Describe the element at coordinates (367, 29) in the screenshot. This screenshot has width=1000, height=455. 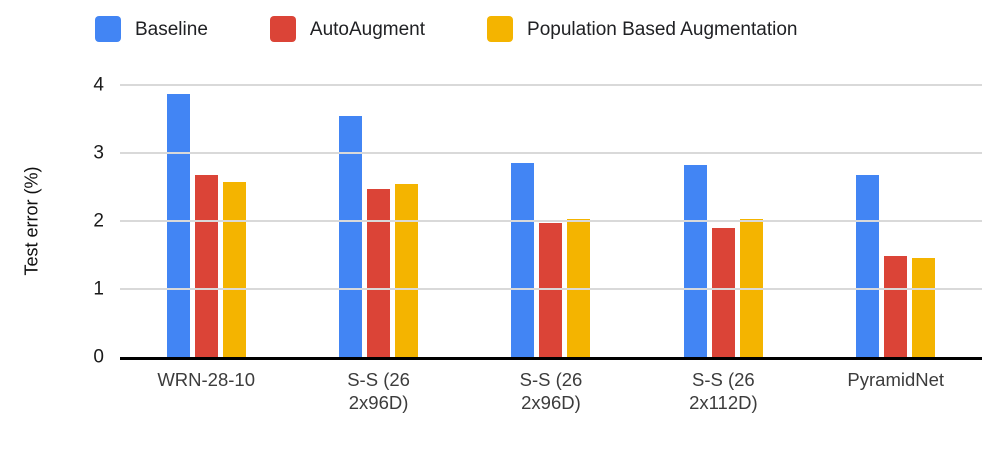
I see `legend-label-autoaugment: AutoAugment` at that location.